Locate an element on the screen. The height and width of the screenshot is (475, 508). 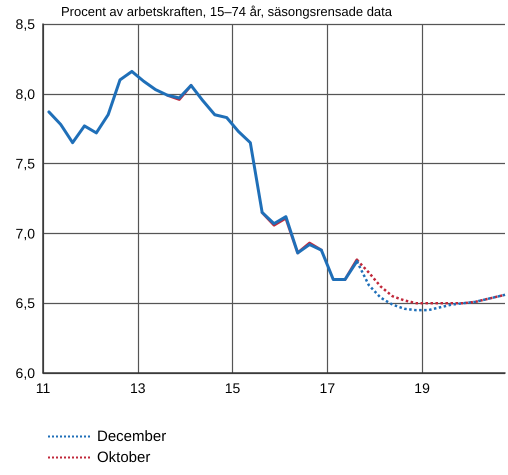
x-tick-label: 19 is located at coordinates (422, 388).